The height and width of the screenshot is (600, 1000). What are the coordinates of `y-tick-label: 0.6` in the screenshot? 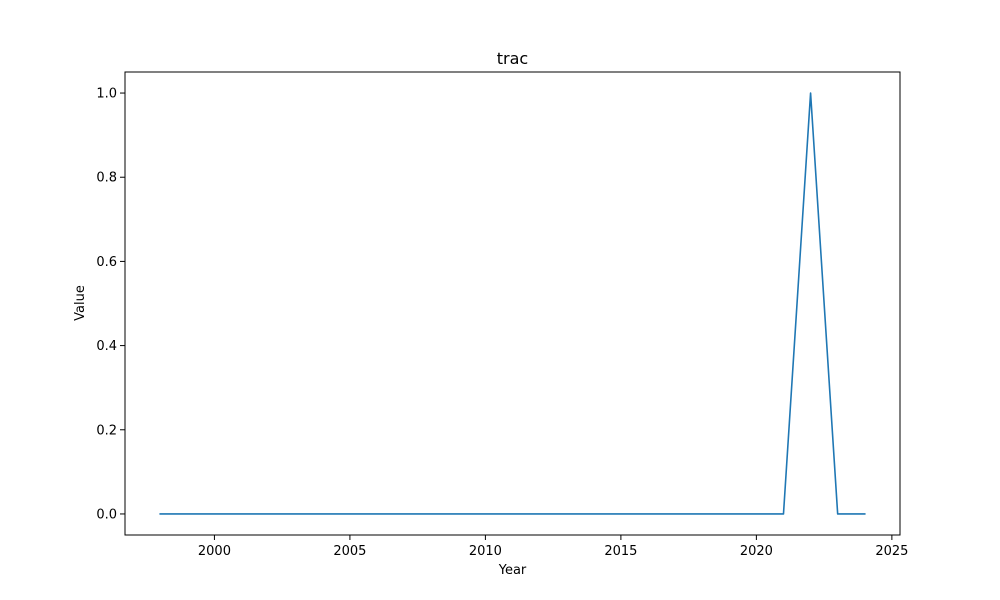 It's located at (106, 262).